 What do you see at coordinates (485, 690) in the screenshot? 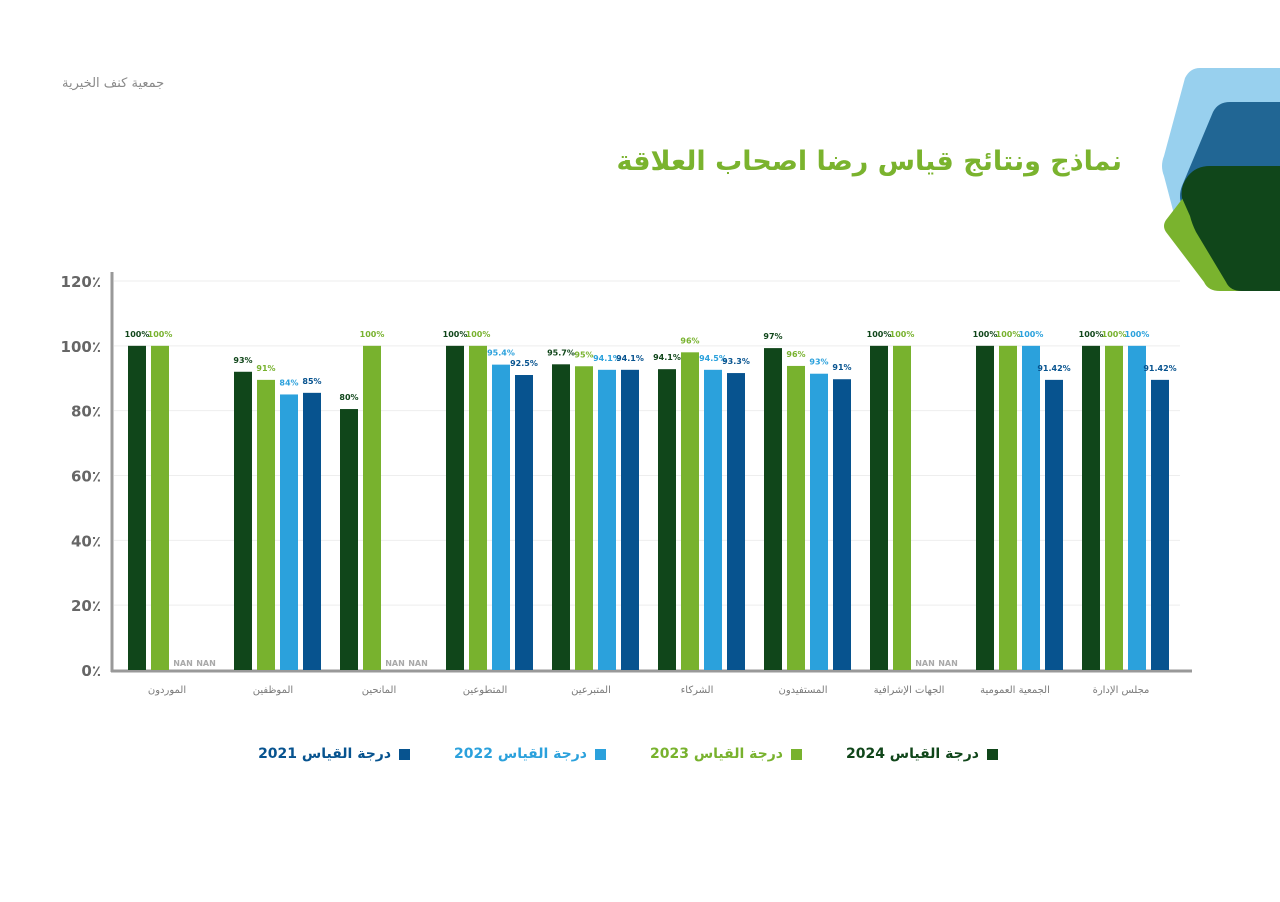
I see `x-category-label: المتطوعين` at bounding box center [485, 690].